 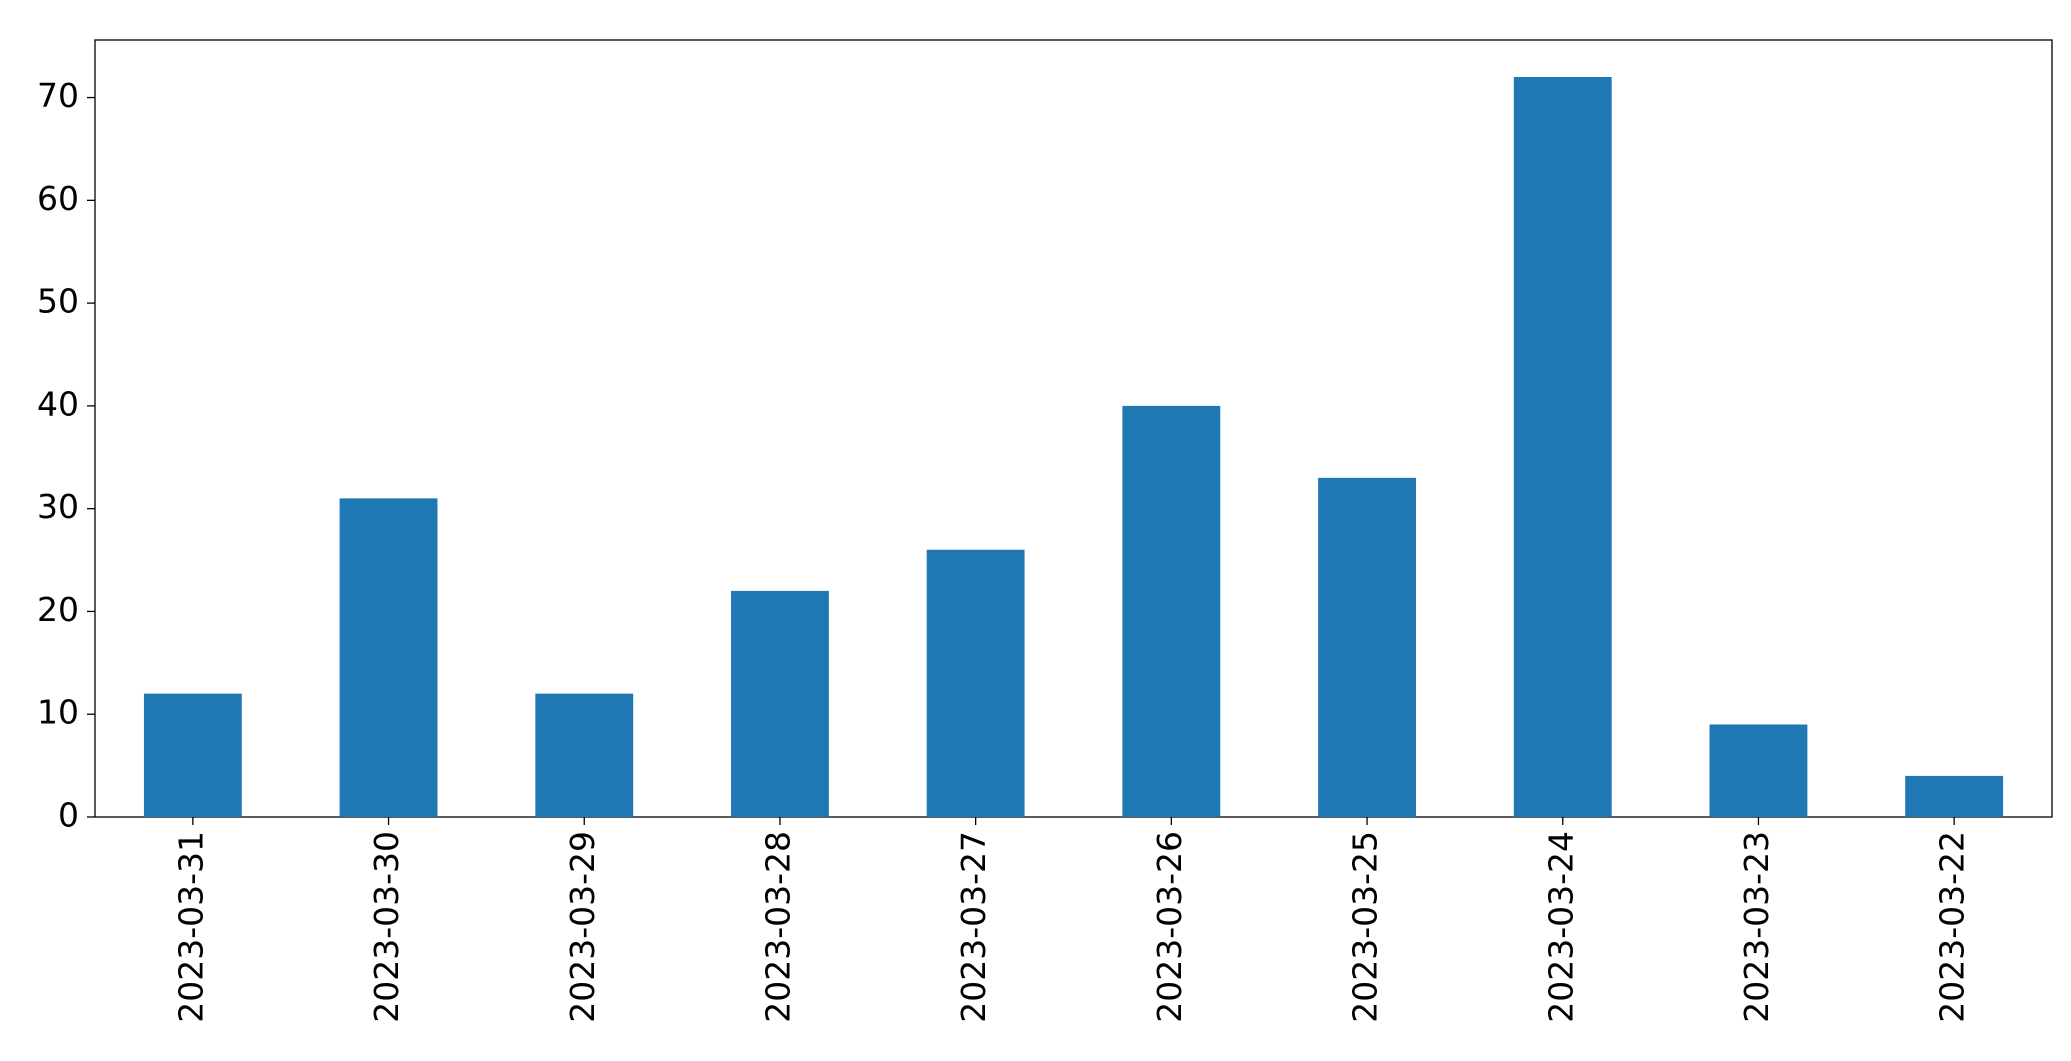 I want to click on y-tick-label: 60, so click(x=58, y=198).